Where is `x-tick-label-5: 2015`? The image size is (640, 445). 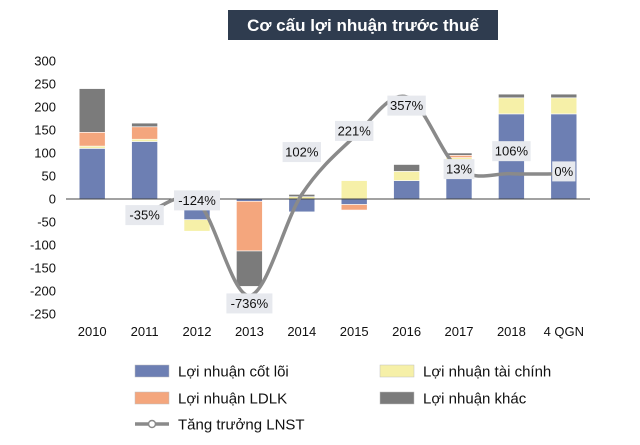
x-tick-label-5: 2015 is located at coordinates (354, 331).